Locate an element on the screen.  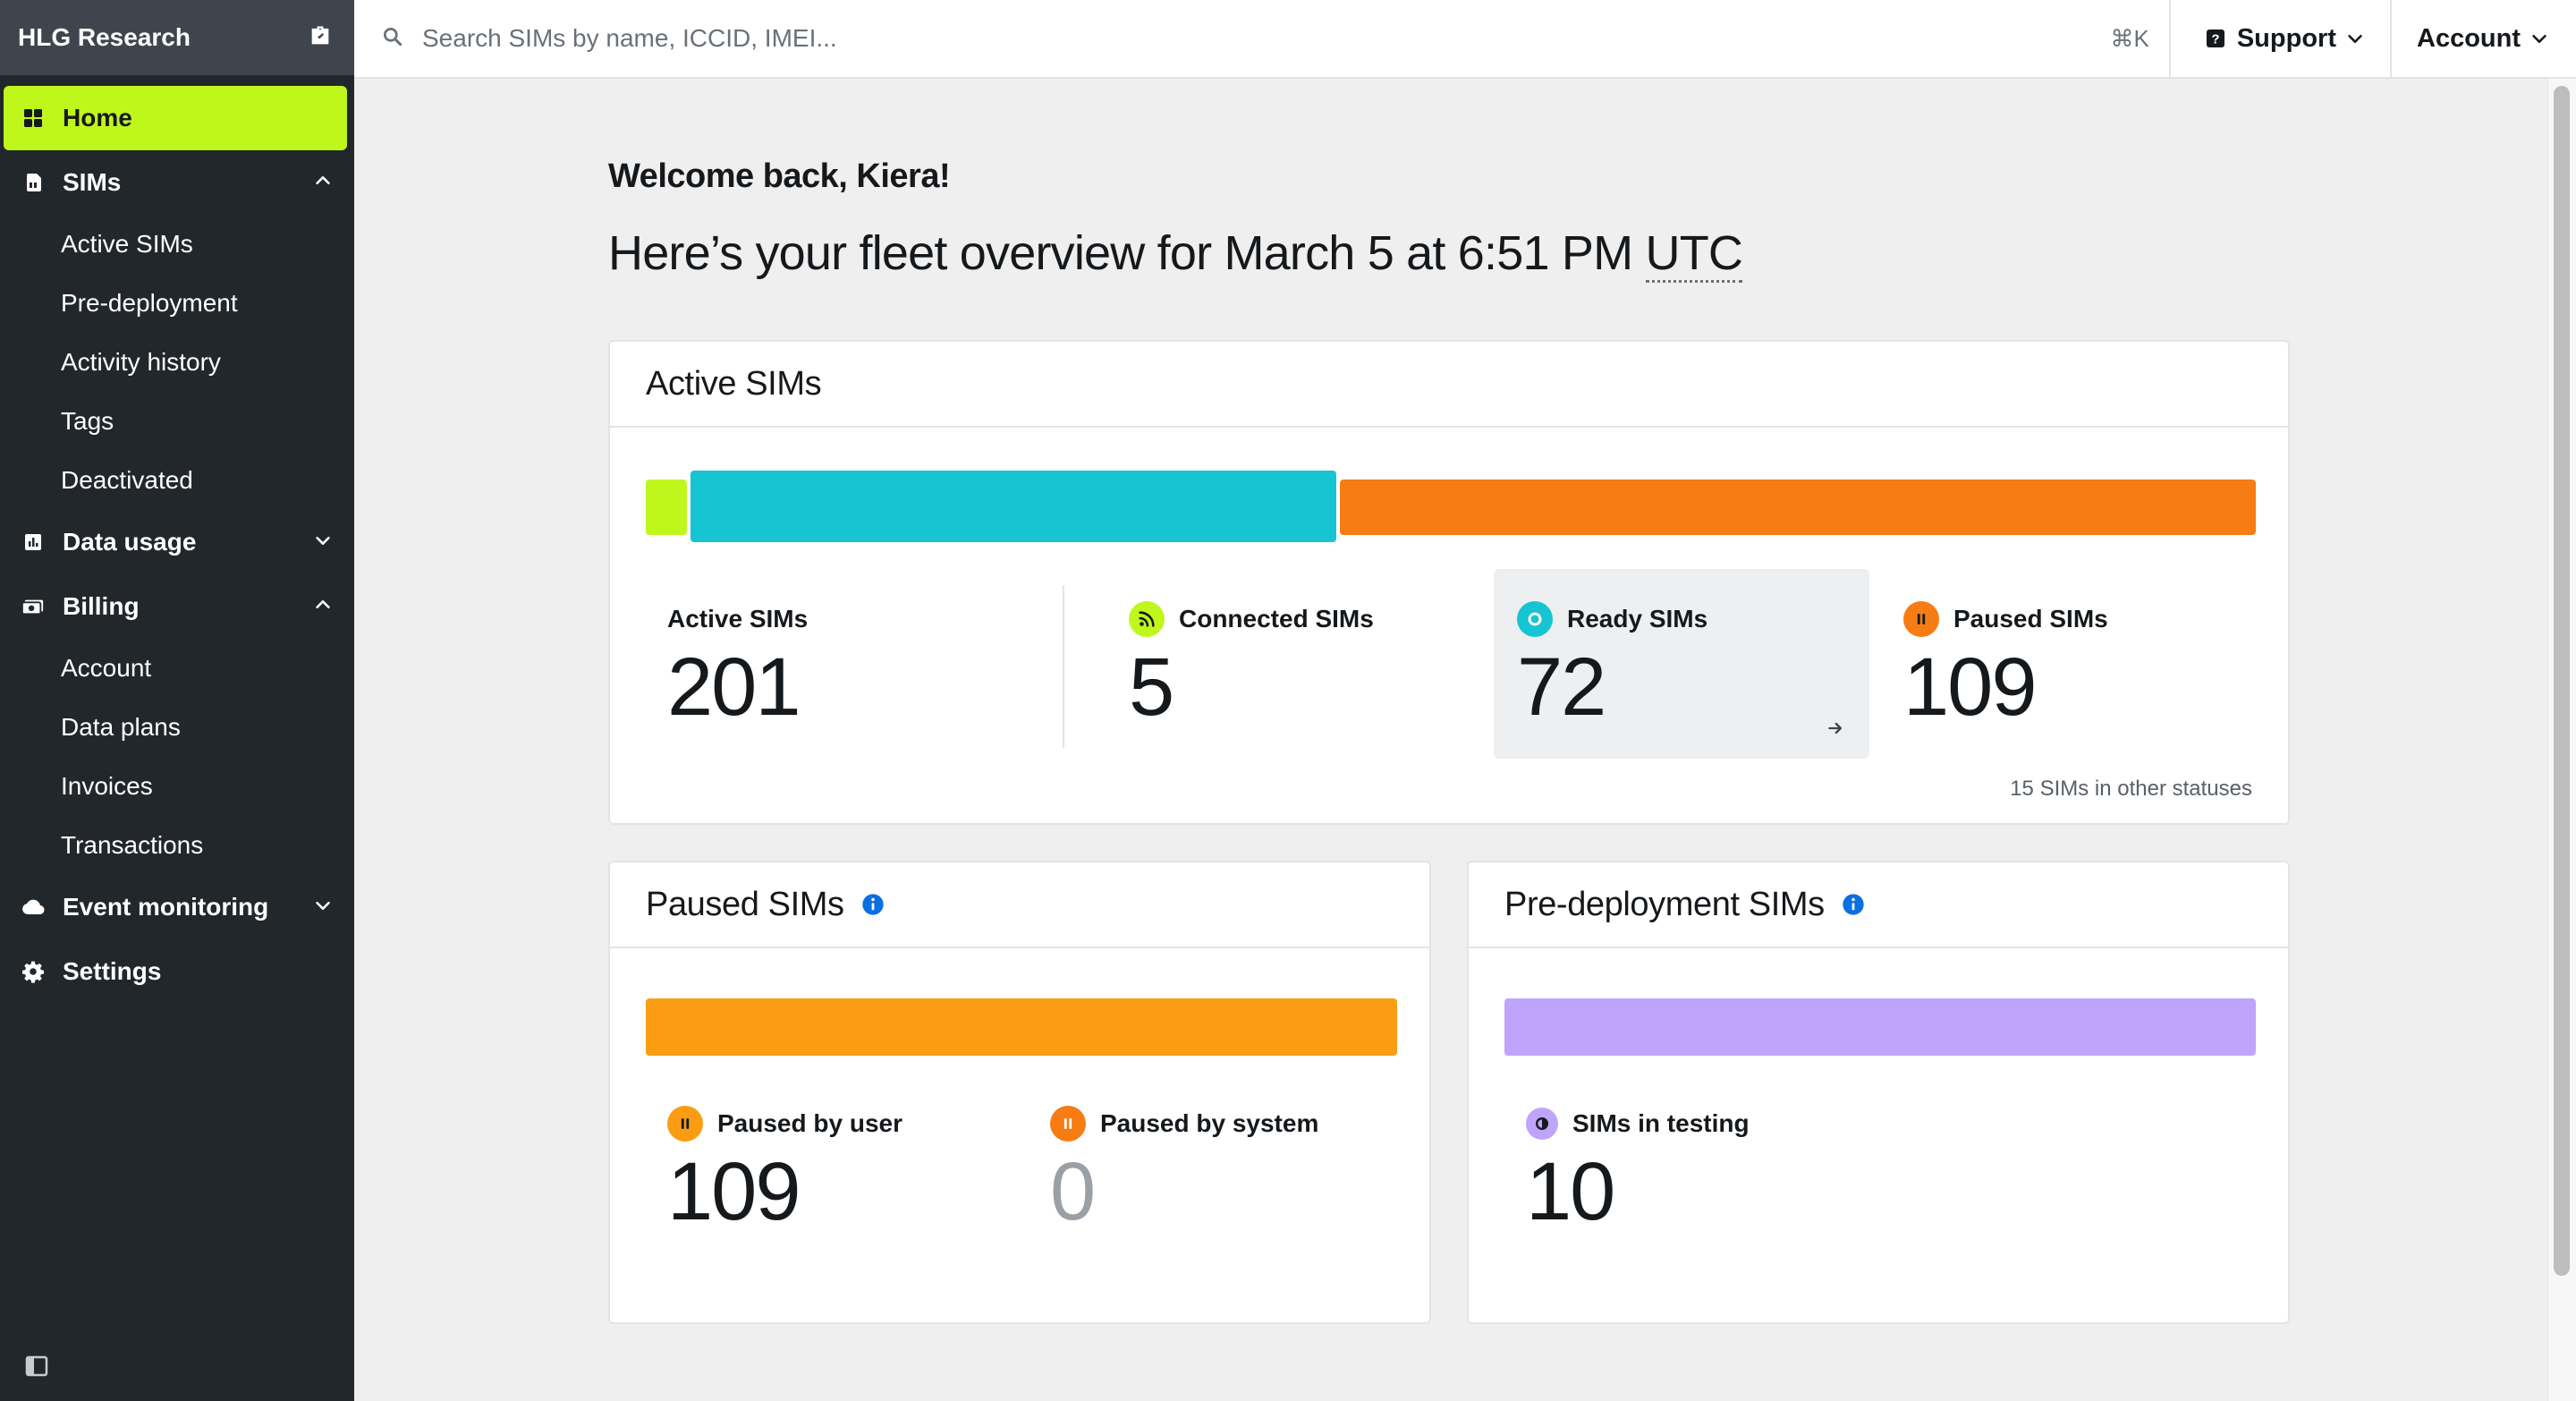
paused-by-user-bar is located at coordinates (1021, 1027).